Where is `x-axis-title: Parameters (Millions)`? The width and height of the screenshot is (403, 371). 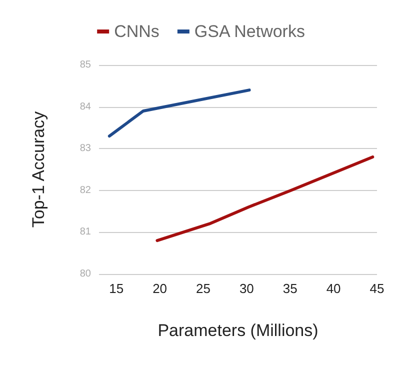 x-axis-title: Parameters (Millions) is located at coordinates (238, 330).